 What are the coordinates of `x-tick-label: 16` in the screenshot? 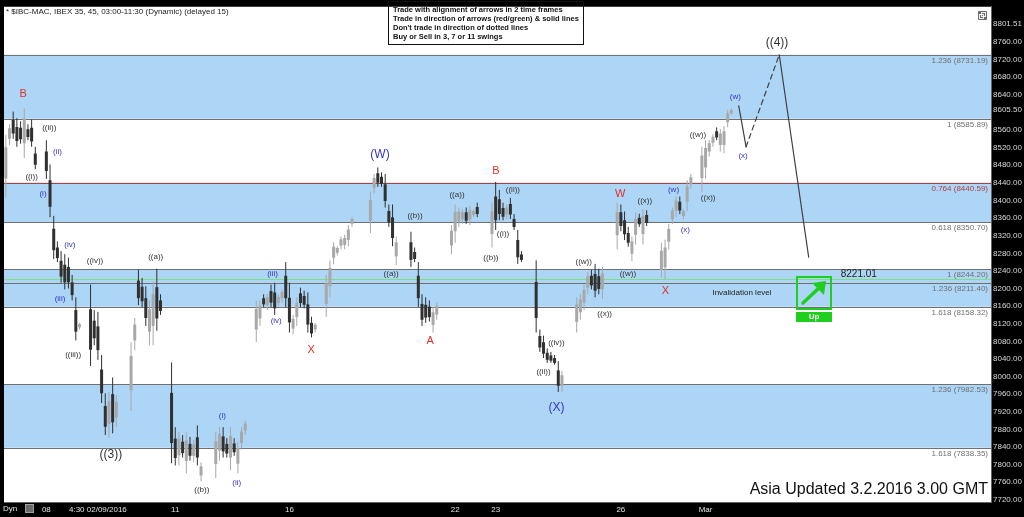 It's located at (289, 509).